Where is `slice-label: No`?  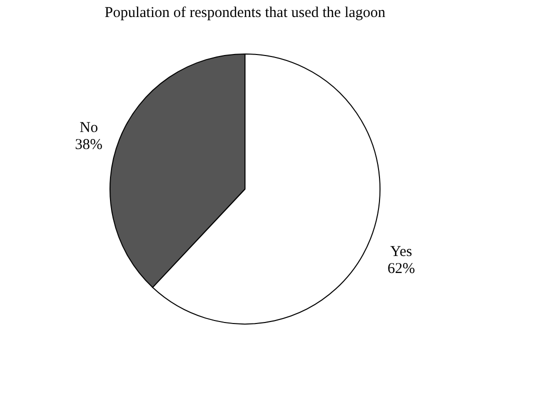 slice-label: No is located at coordinates (89, 128).